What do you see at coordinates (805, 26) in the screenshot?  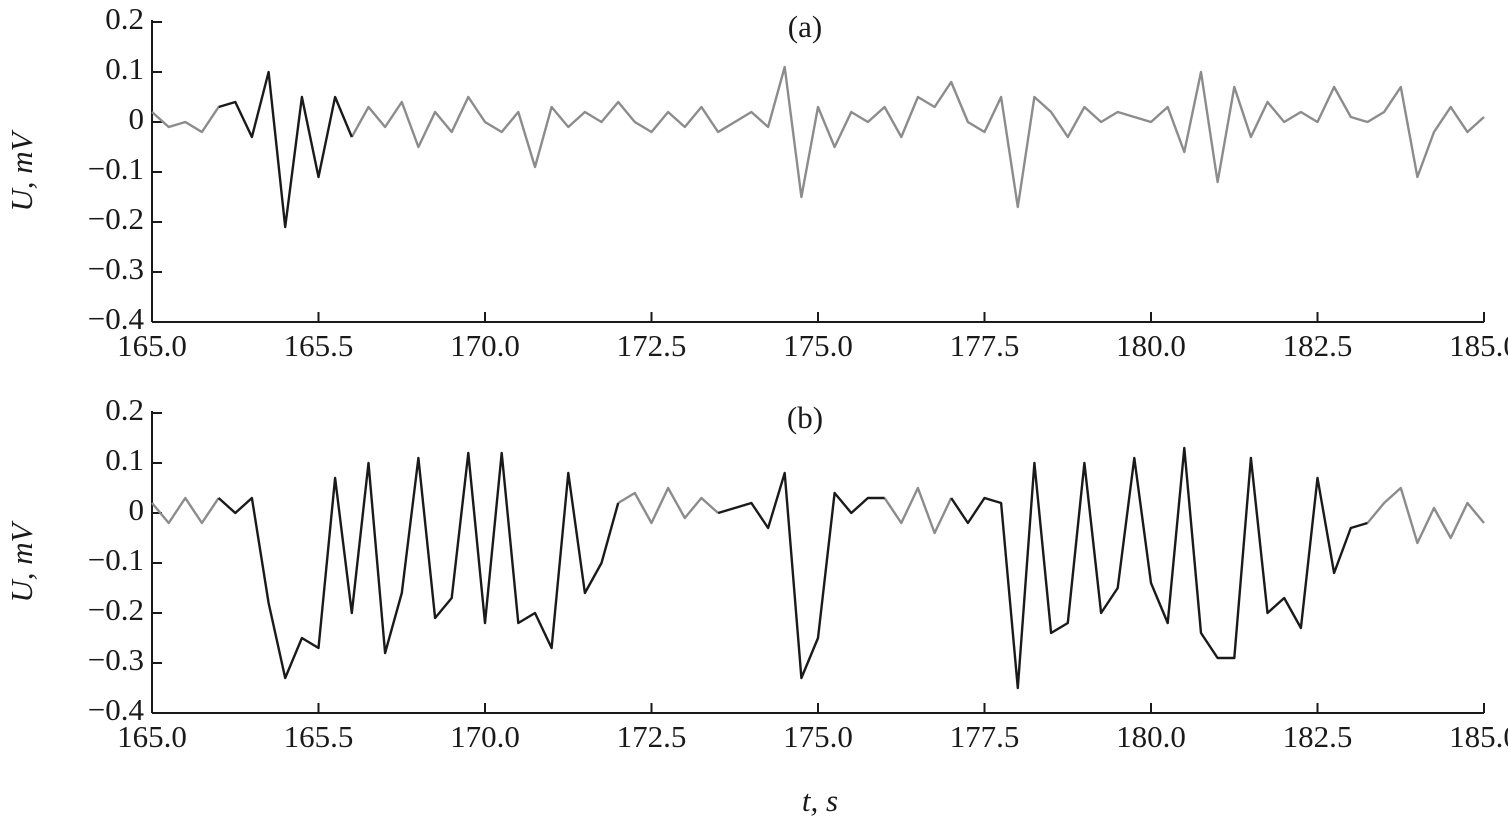 I see `panel-title: (a)` at bounding box center [805, 26].